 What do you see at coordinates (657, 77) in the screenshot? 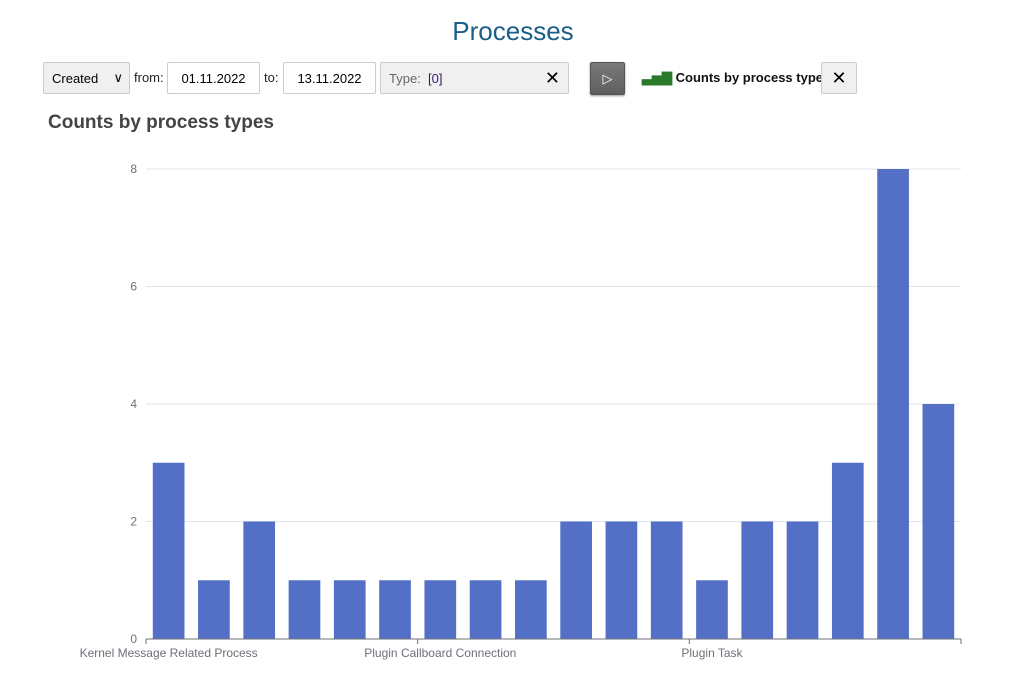
I see `bar-chart-icon: ▃▅▇` at bounding box center [657, 77].